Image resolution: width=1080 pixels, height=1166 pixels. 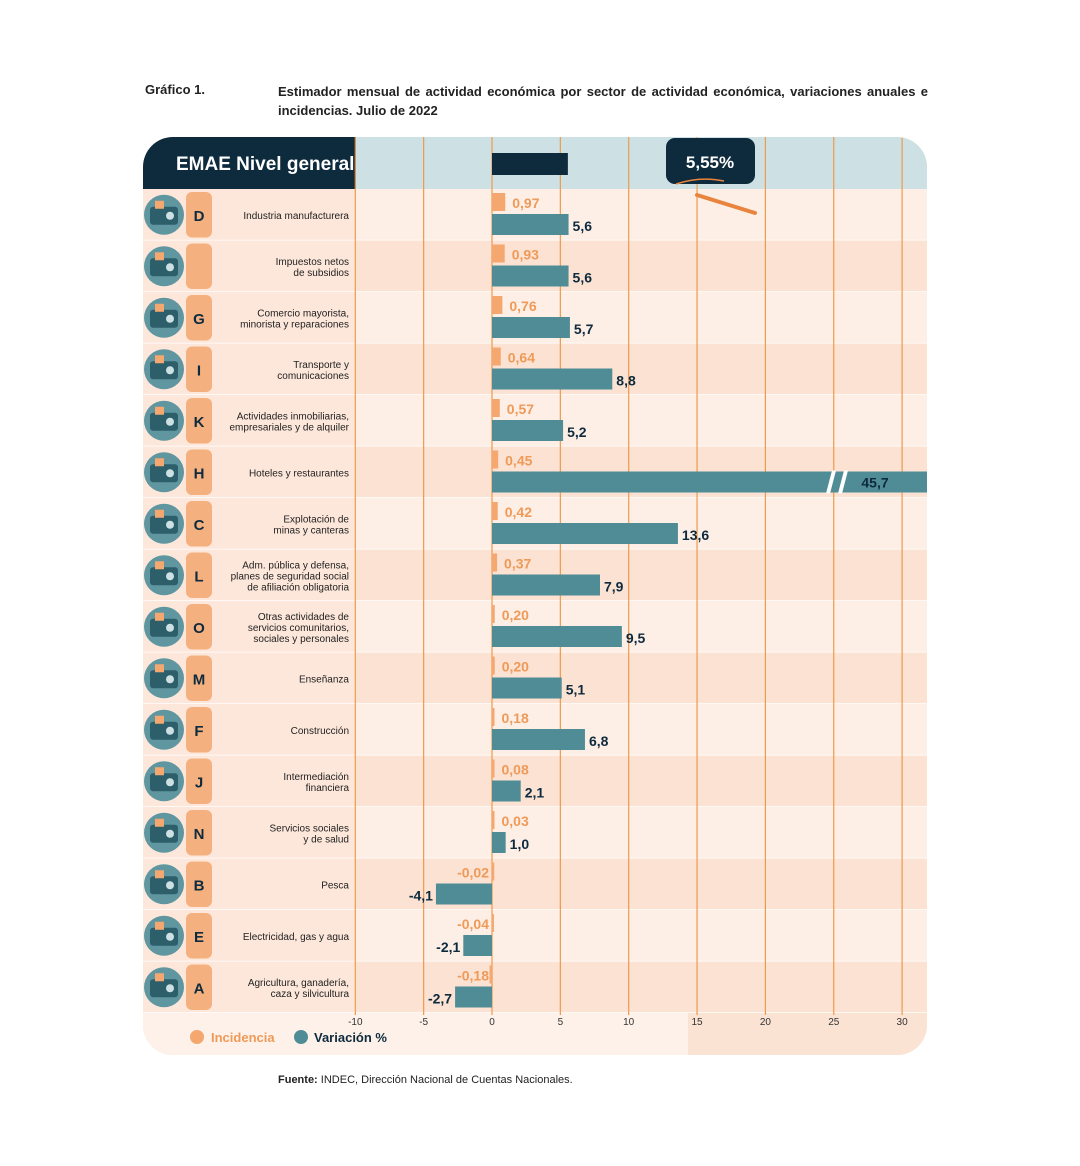 I want to click on hotel-icon, so click(x=164, y=472).